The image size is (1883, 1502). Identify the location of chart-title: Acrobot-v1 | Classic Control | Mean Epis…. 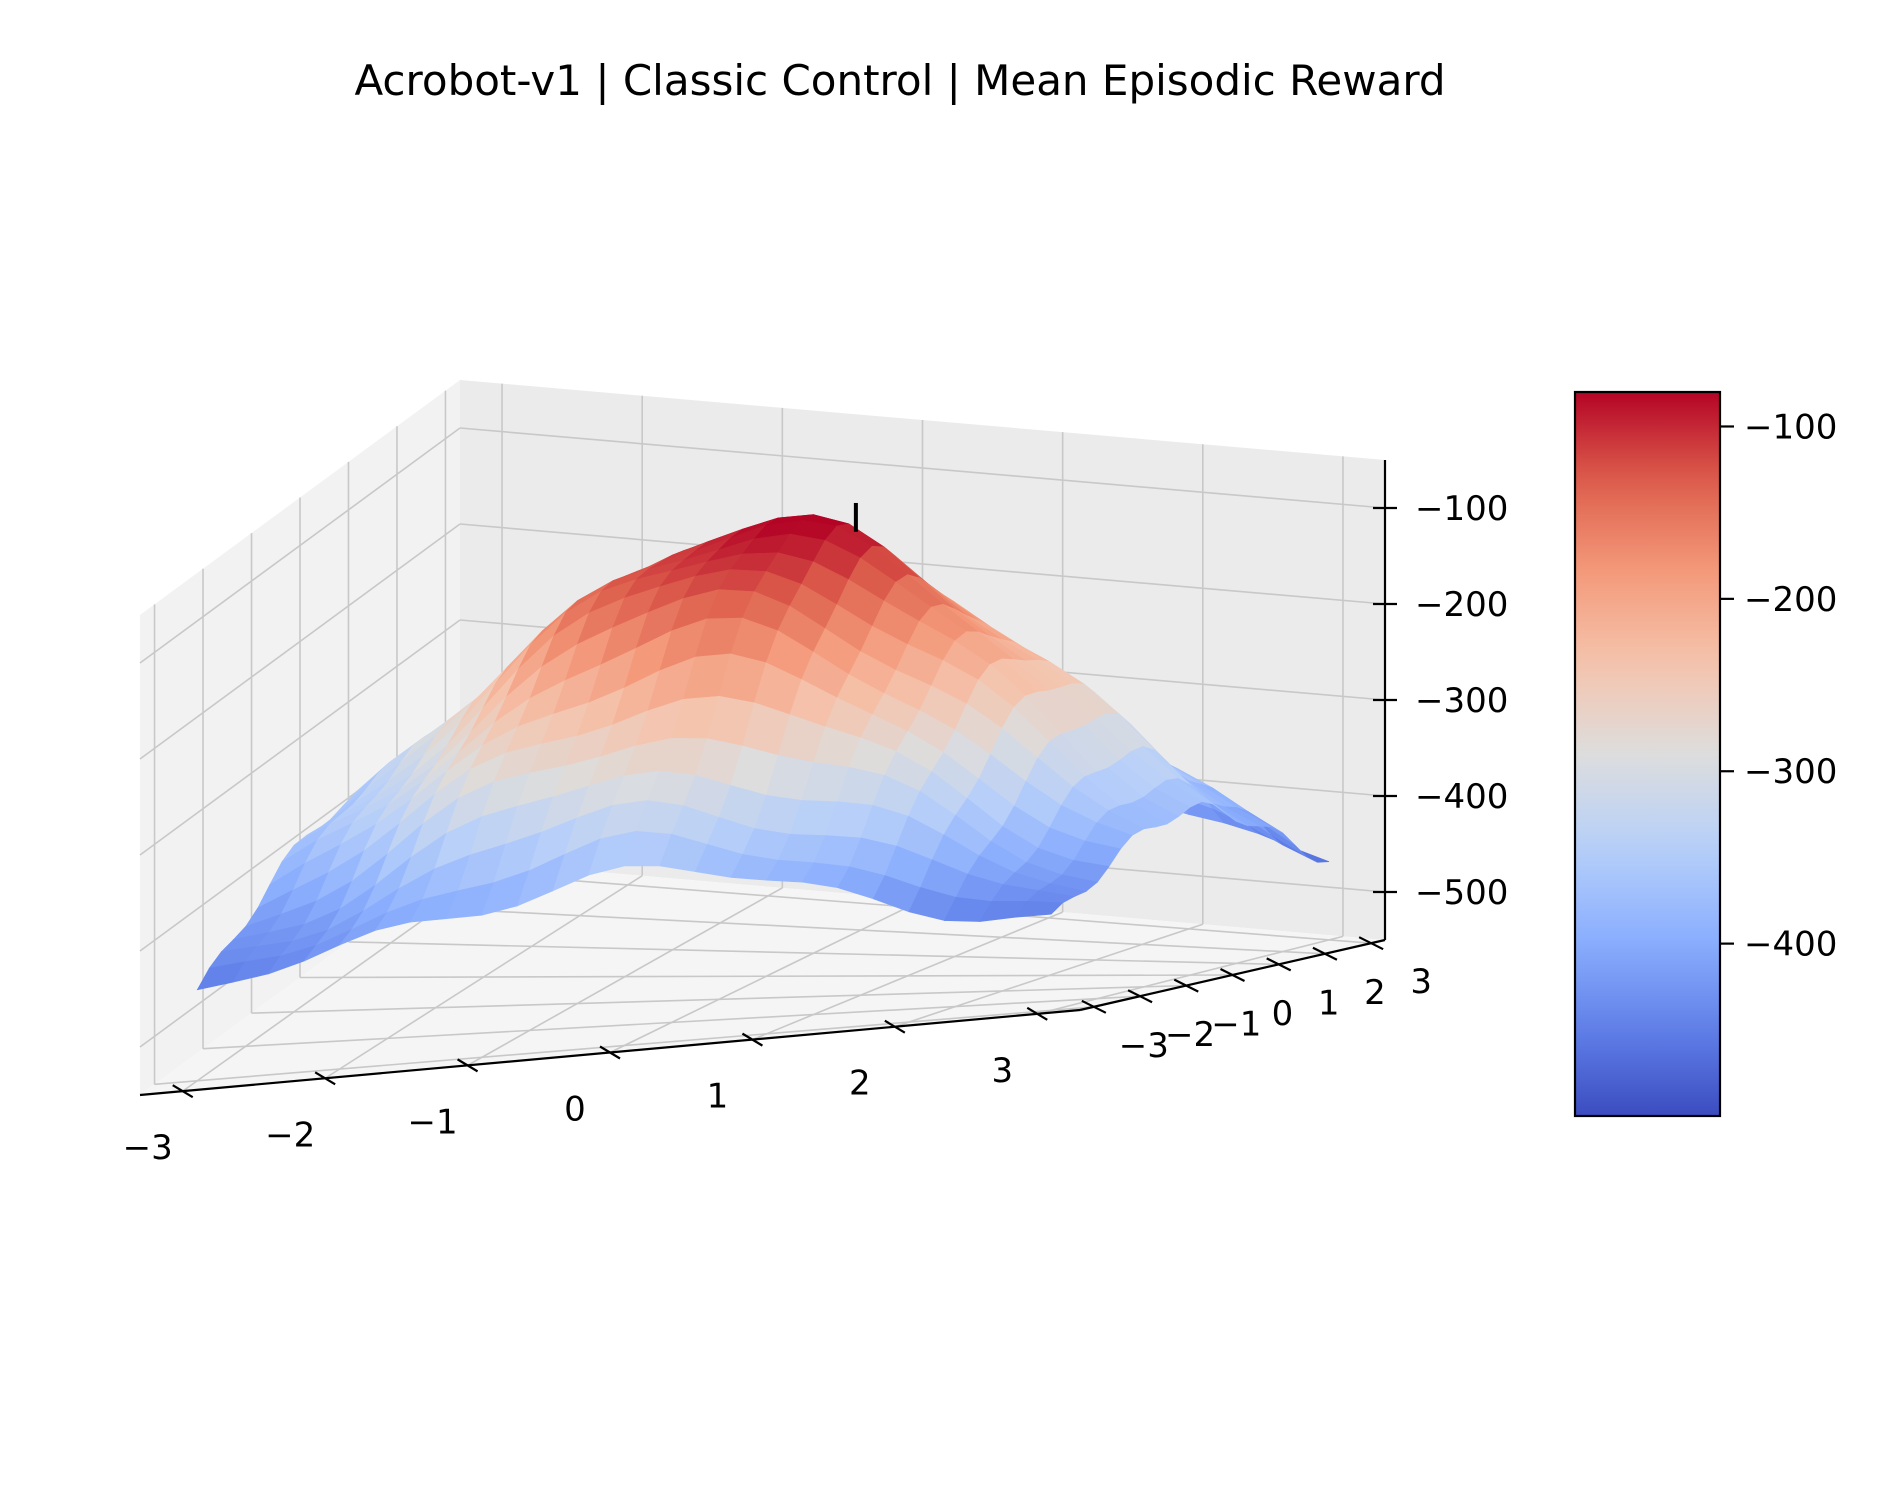
(899, 80).